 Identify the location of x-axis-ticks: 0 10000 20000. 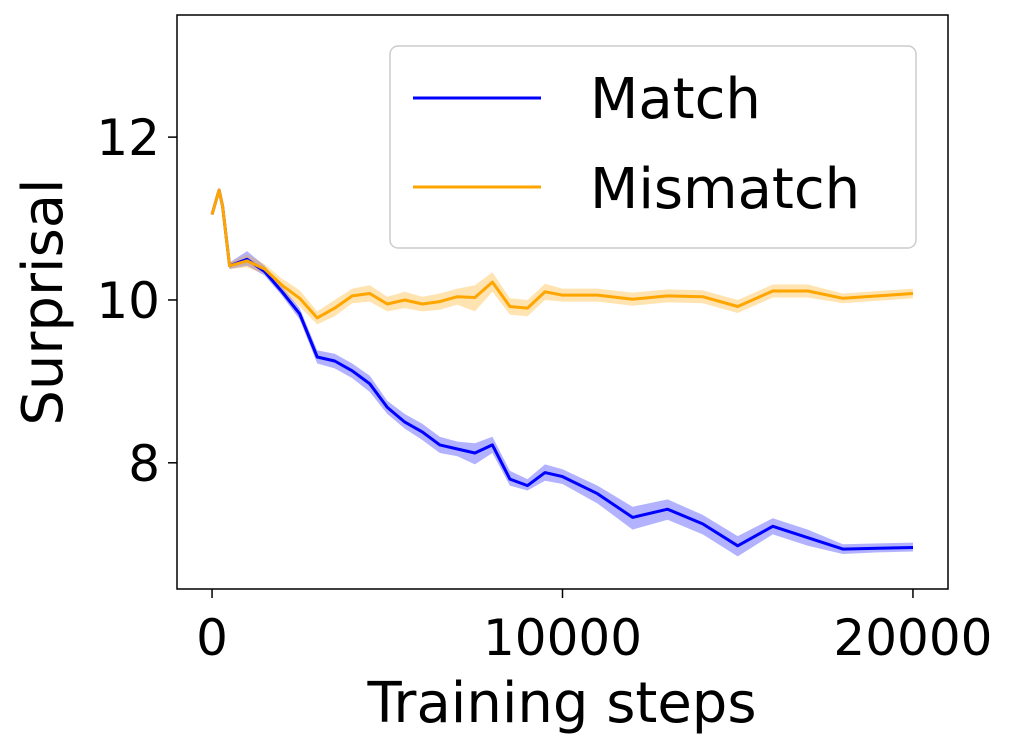
(594, 628).